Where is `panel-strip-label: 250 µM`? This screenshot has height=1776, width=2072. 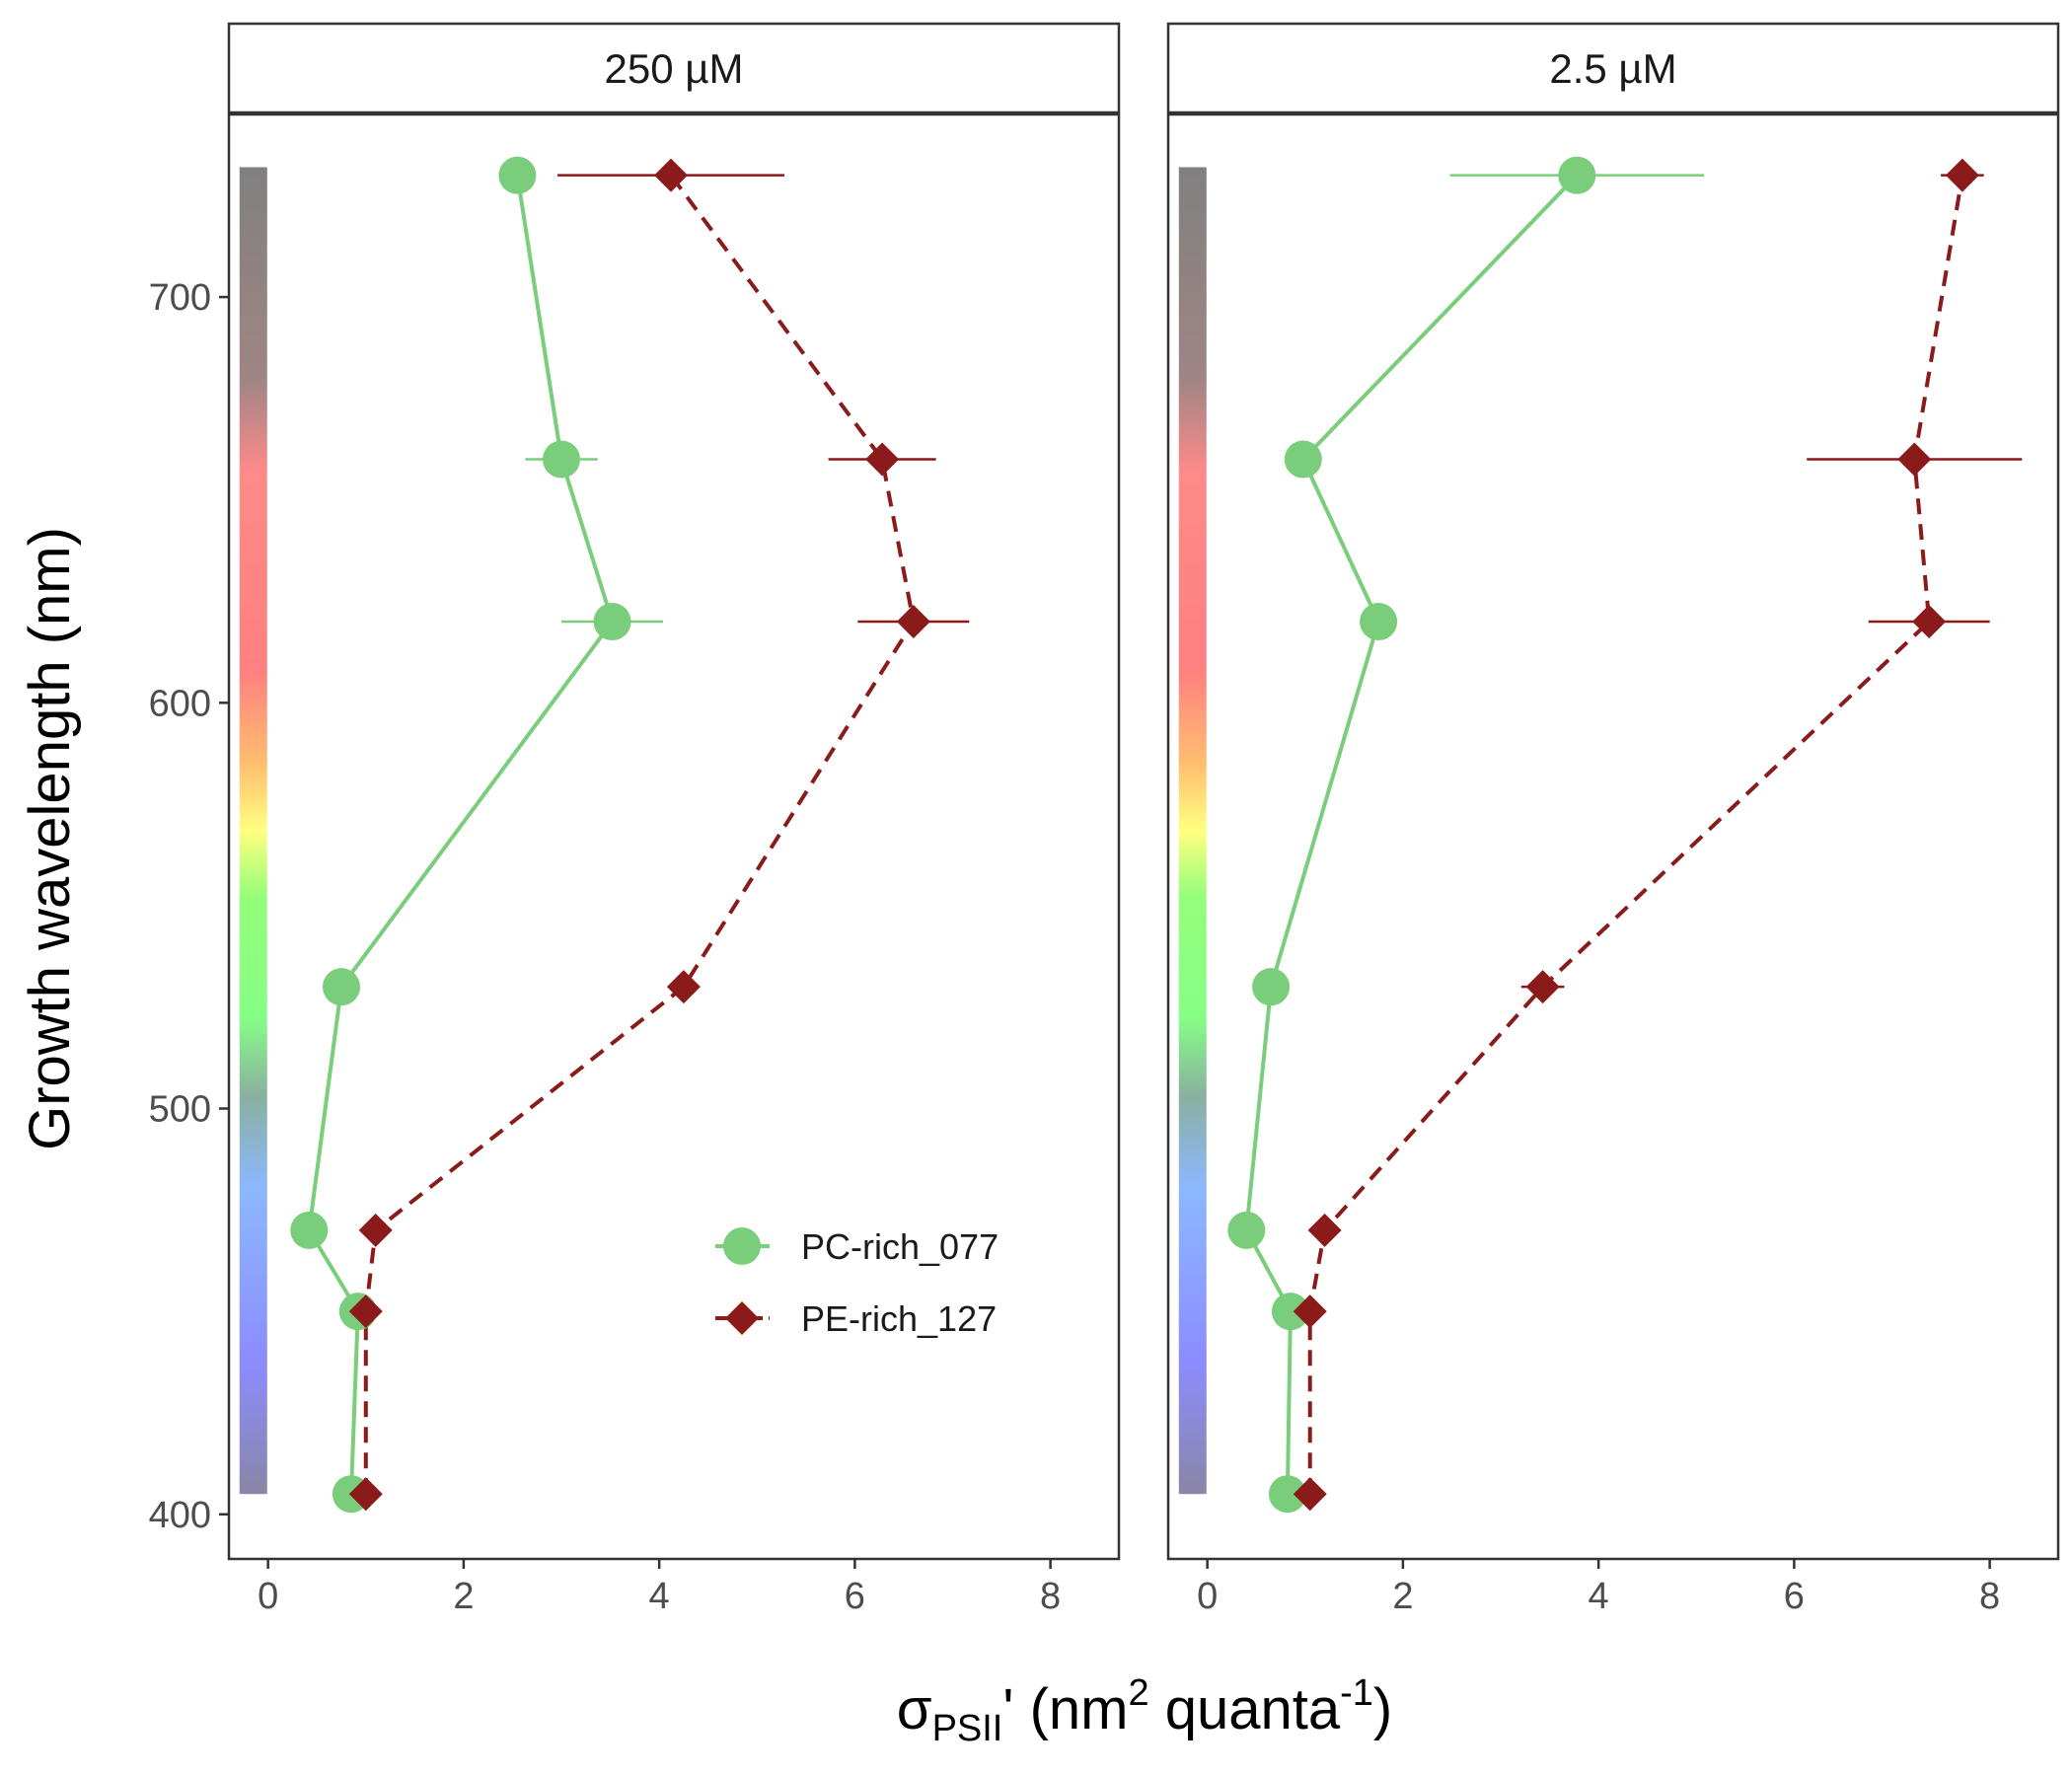 panel-strip-label: 250 µM is located at coordinates (674, 68).